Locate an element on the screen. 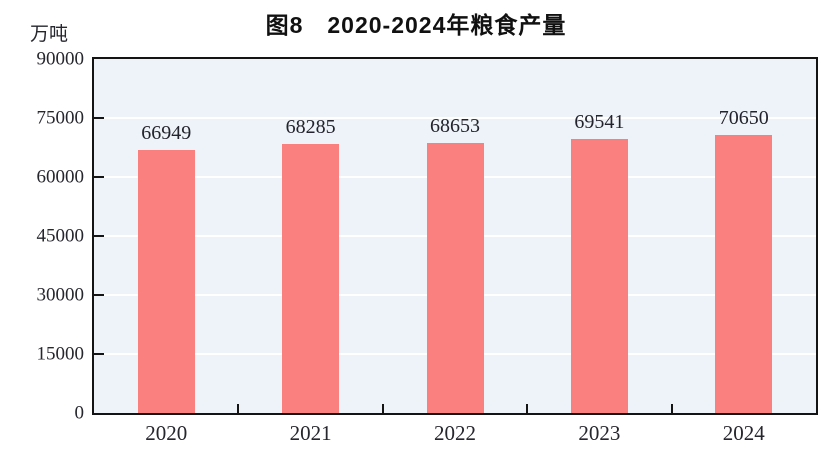  bar-value-label: 68653 is located at coordinates (455, 125).